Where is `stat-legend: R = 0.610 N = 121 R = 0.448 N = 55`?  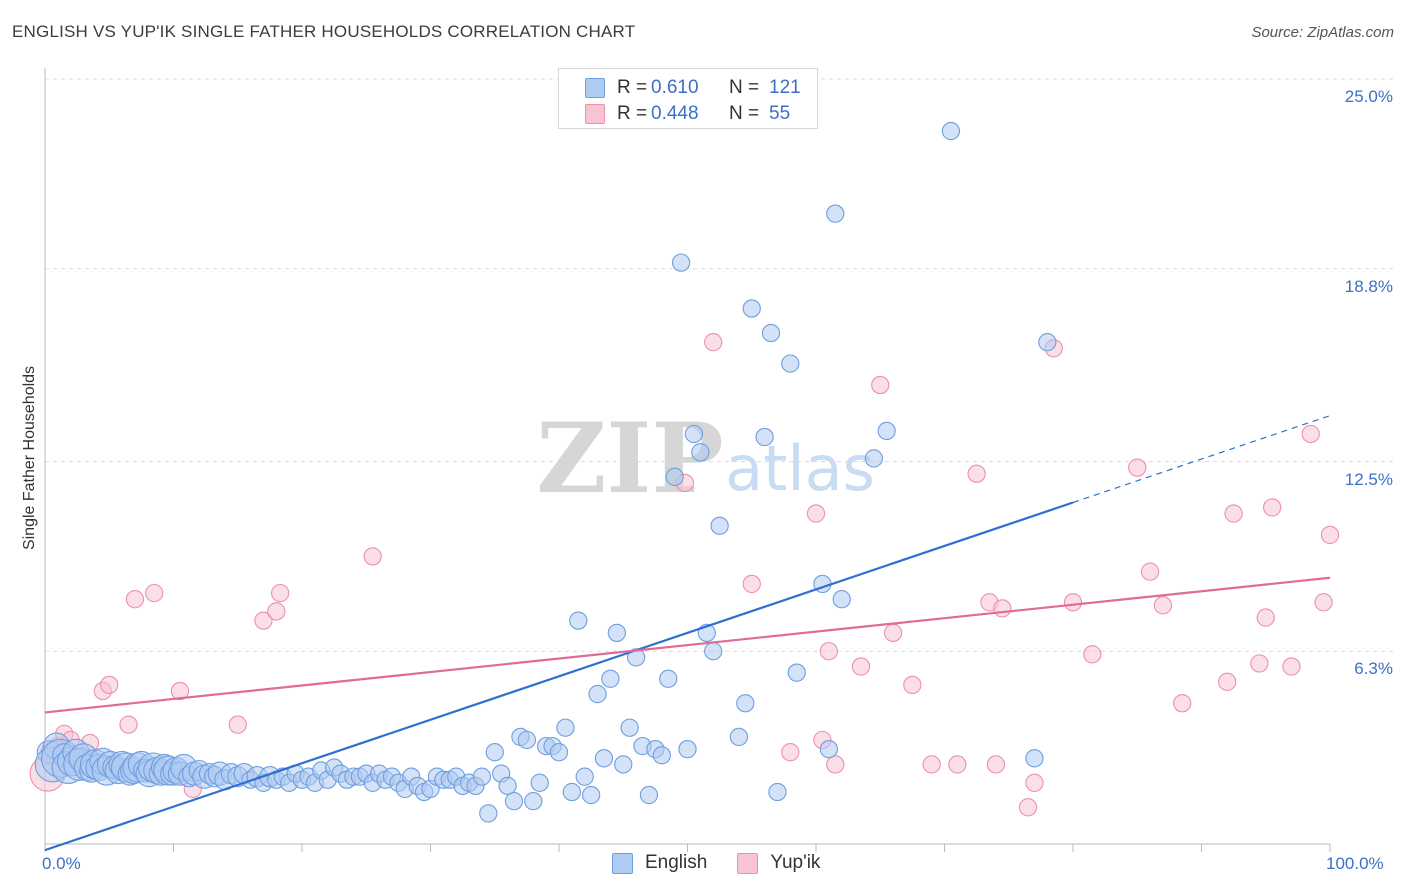
stat-legend: R = 0.610 N = 121 R = 0.448 N = 55 is located at coordinates (688, 98).